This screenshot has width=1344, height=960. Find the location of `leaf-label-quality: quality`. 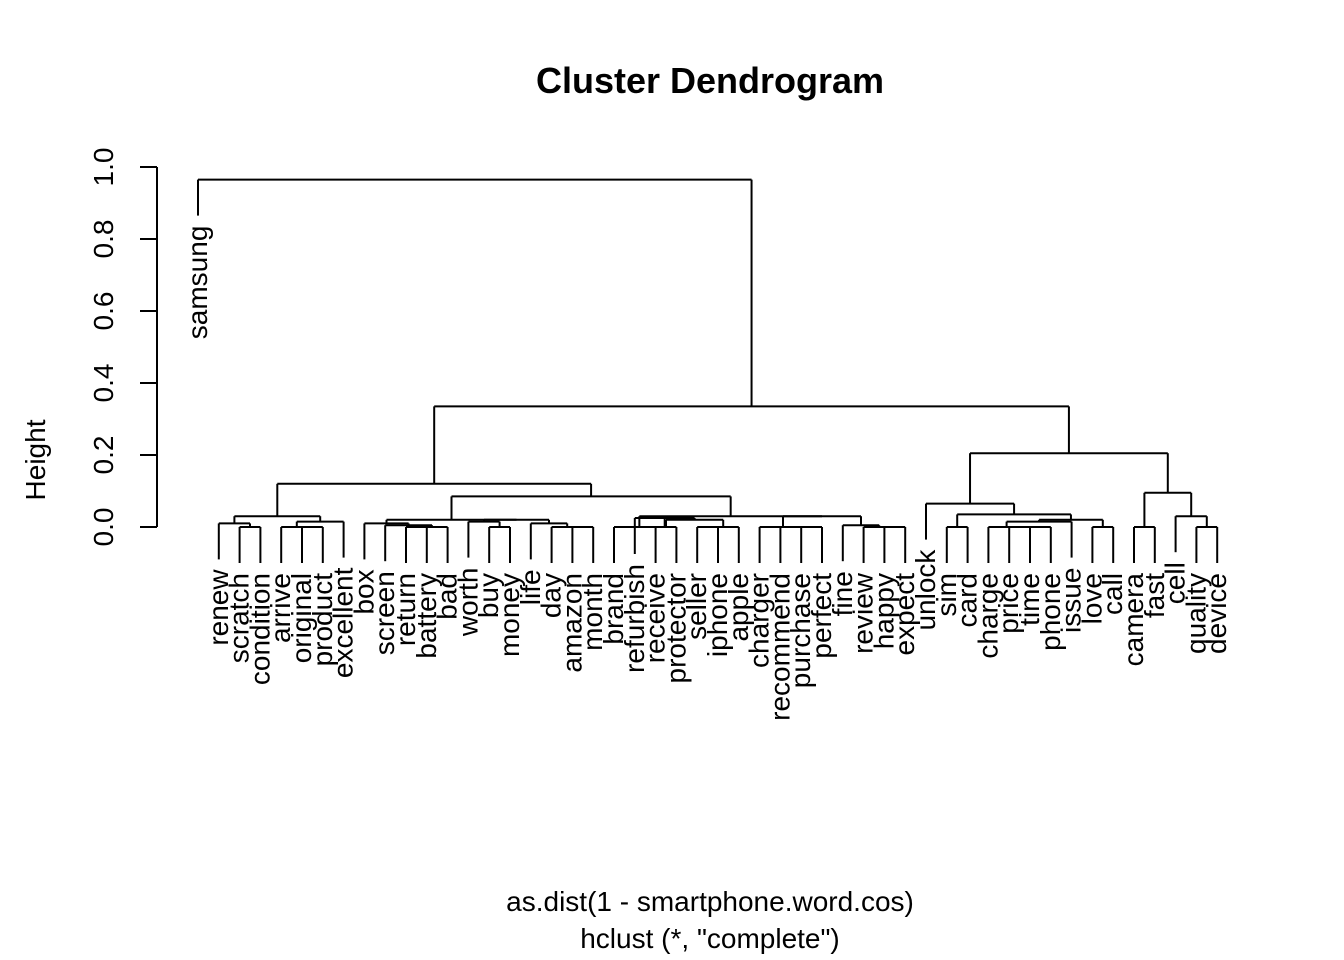

leaf-label-quality: quality is located at coordinates (1195, 613).